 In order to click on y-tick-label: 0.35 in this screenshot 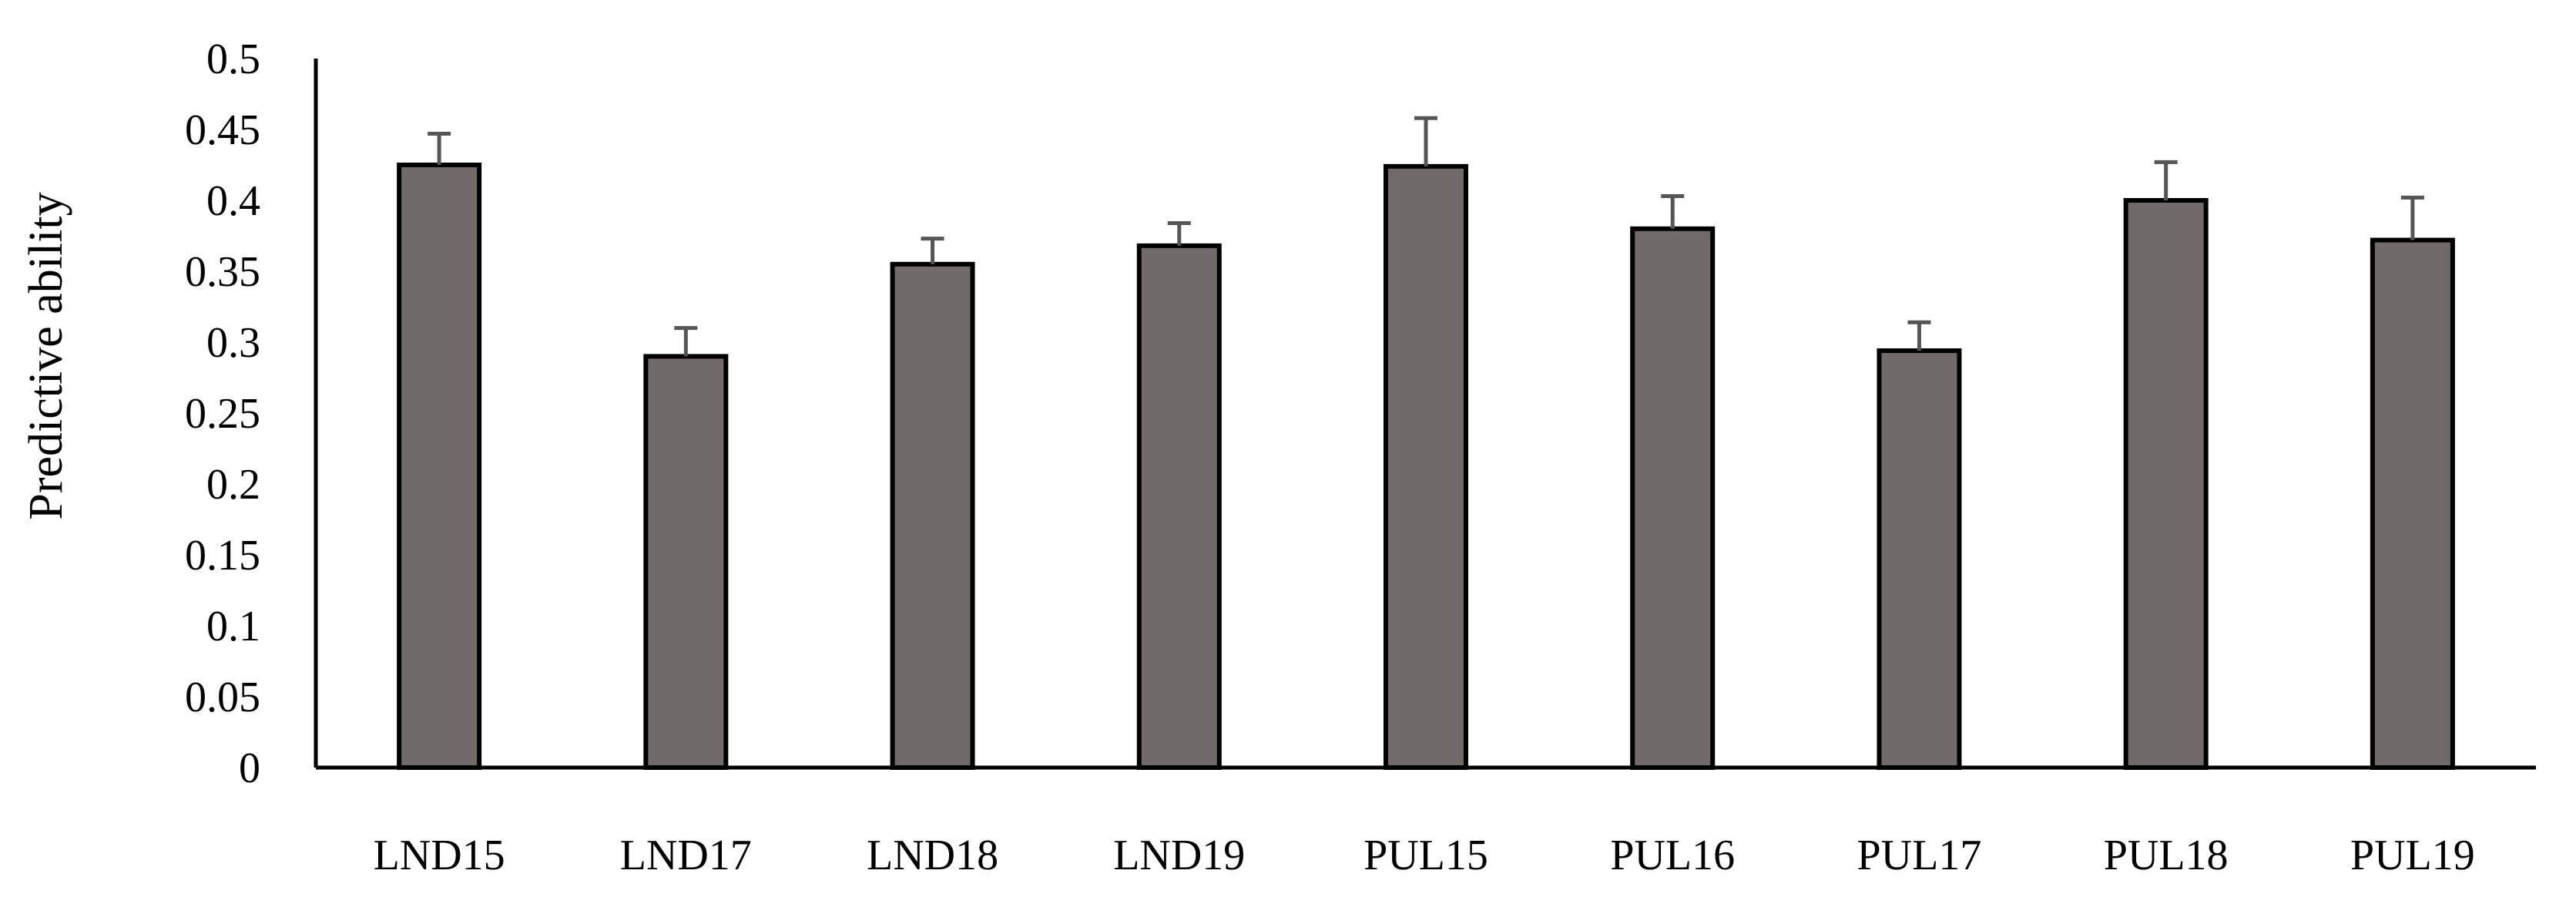, I will do `click(222, 272)`.